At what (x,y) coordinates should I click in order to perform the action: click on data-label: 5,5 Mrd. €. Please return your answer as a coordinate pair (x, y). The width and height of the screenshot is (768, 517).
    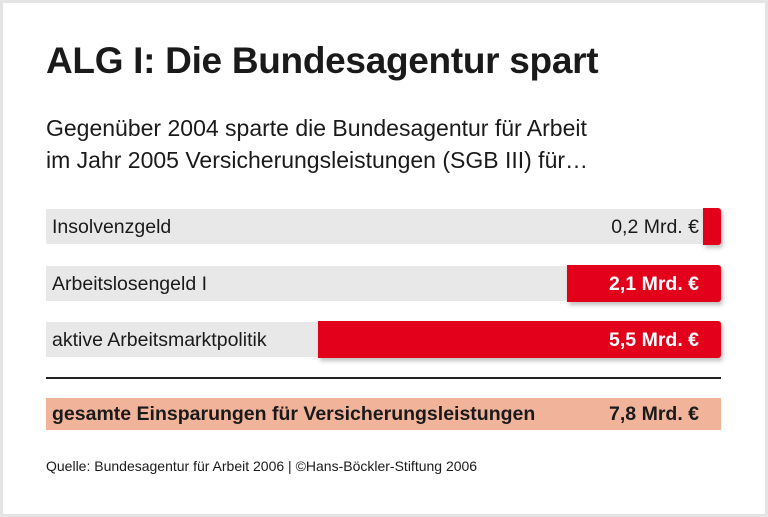
    Looking at the image, I should click on (654, 340).